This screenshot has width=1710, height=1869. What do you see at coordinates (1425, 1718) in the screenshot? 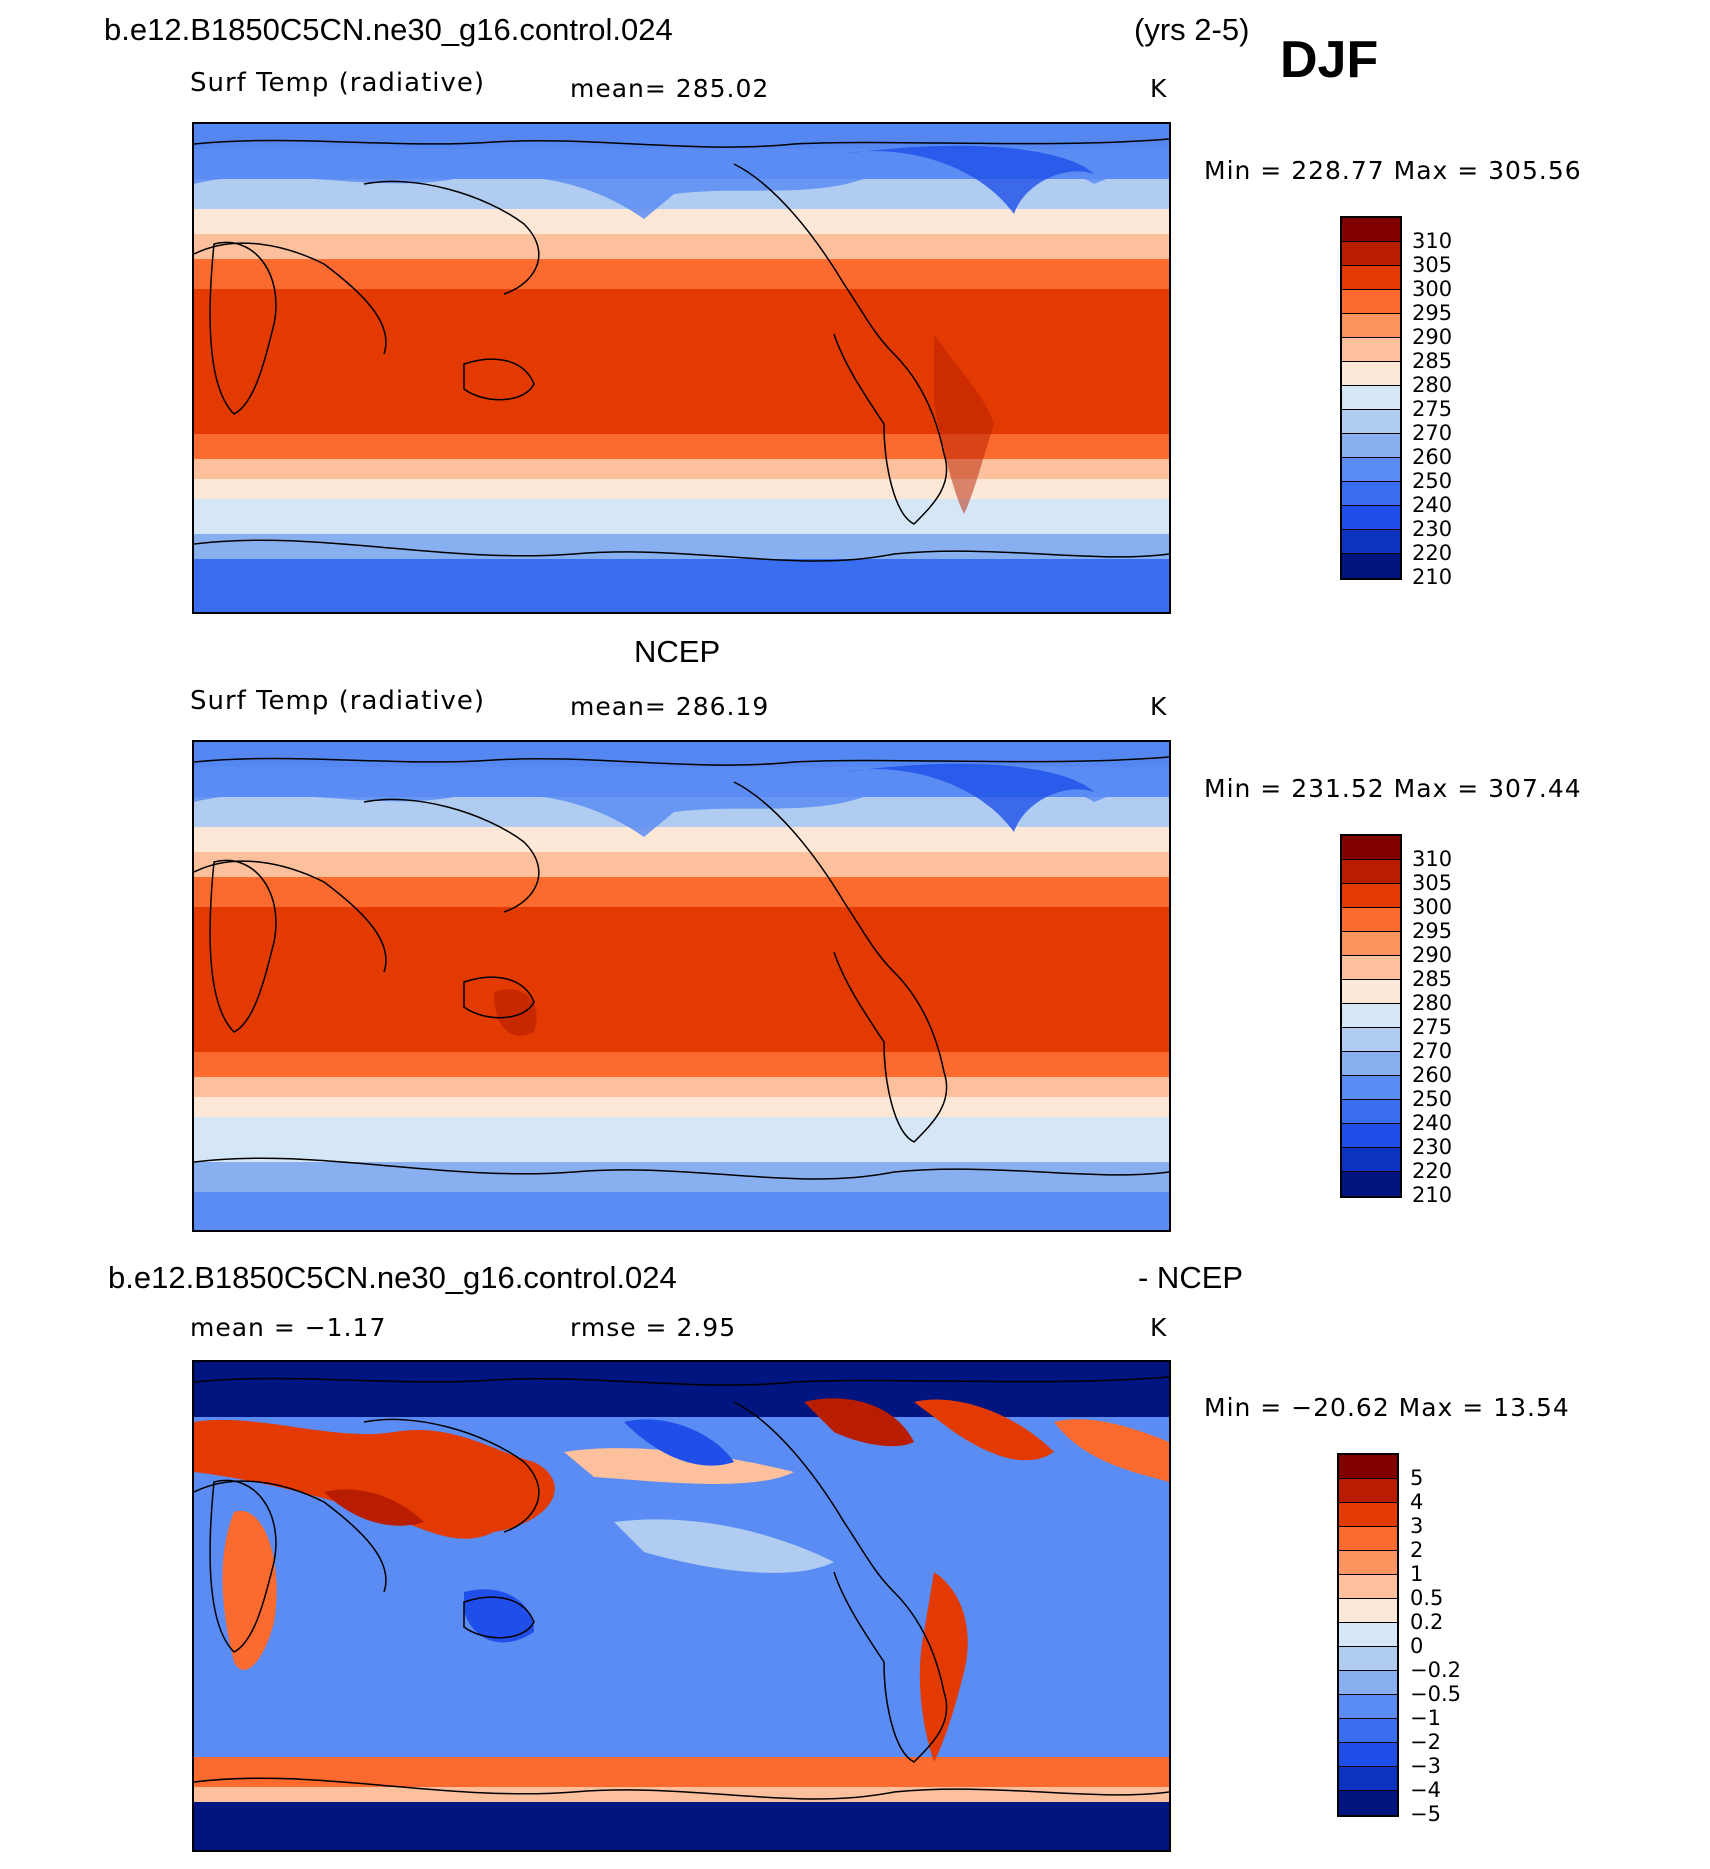
I see `panel3-cb-label: −1` at bounding box center [1425, 1718].